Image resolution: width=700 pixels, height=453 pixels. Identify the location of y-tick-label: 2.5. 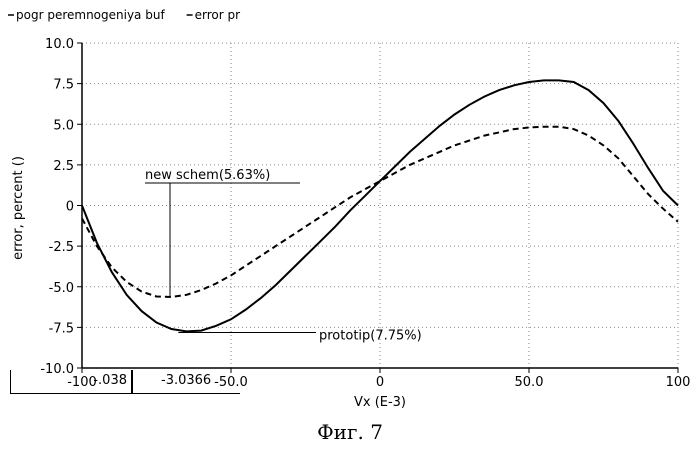
(63, 166).